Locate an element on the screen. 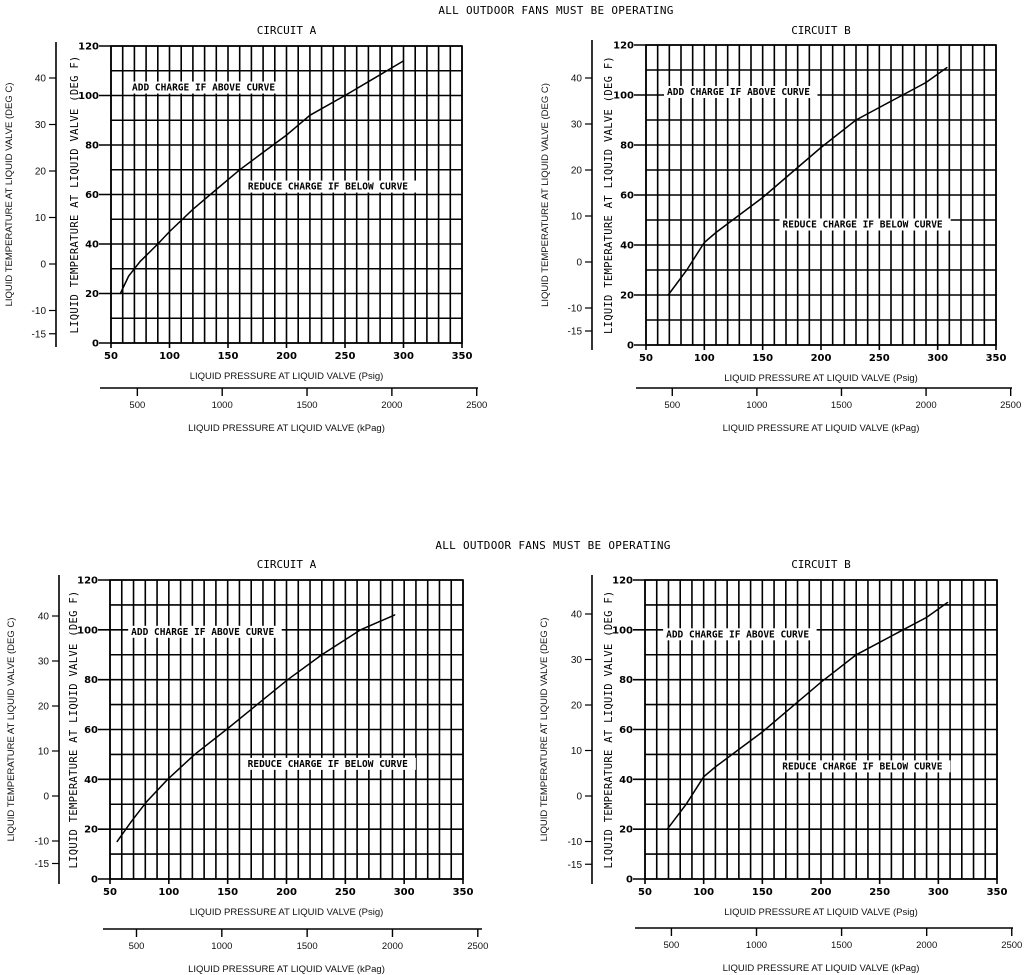  series-line-circuit-b is located at coordinates (807, 181).